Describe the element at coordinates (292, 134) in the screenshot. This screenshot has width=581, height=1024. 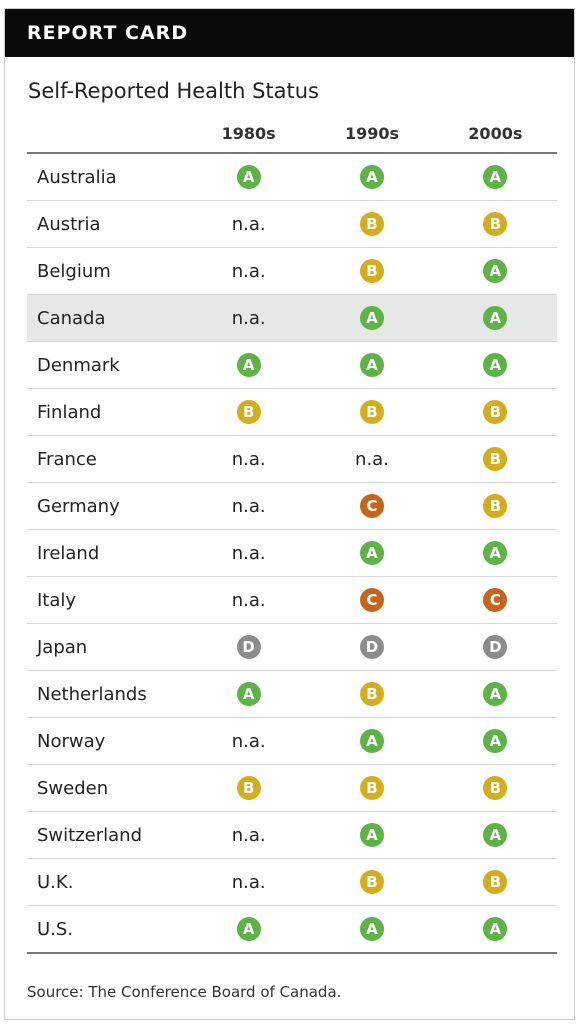
I see `table-header-row: 1980s 1990s 2000s` at that location.